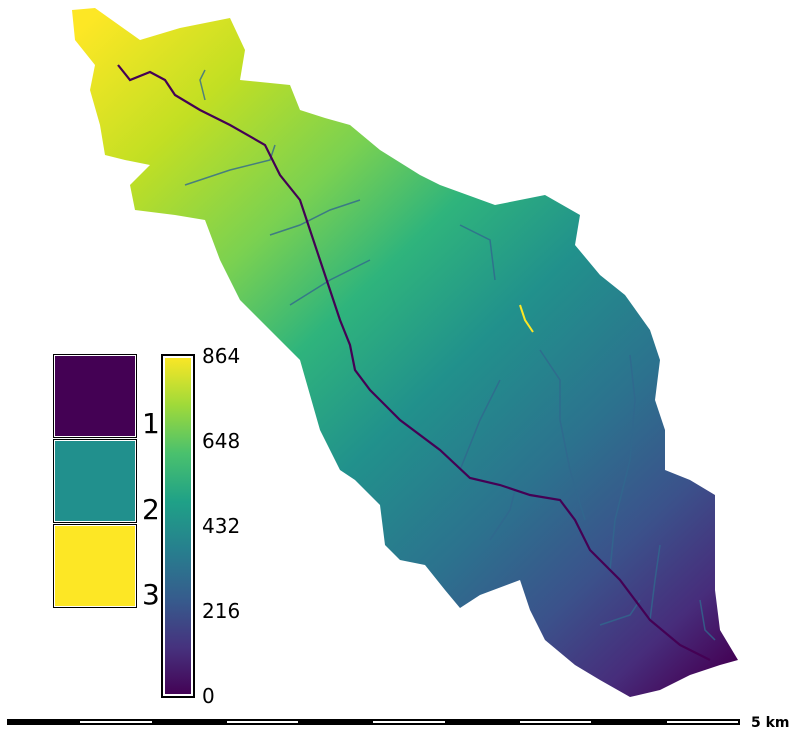 This screenshot has width=802, height=734. What do you see at coordinates (770, 723) in the screenshot?
I see `scale-bar-label: 5 km` at bounding box center [770, 723].